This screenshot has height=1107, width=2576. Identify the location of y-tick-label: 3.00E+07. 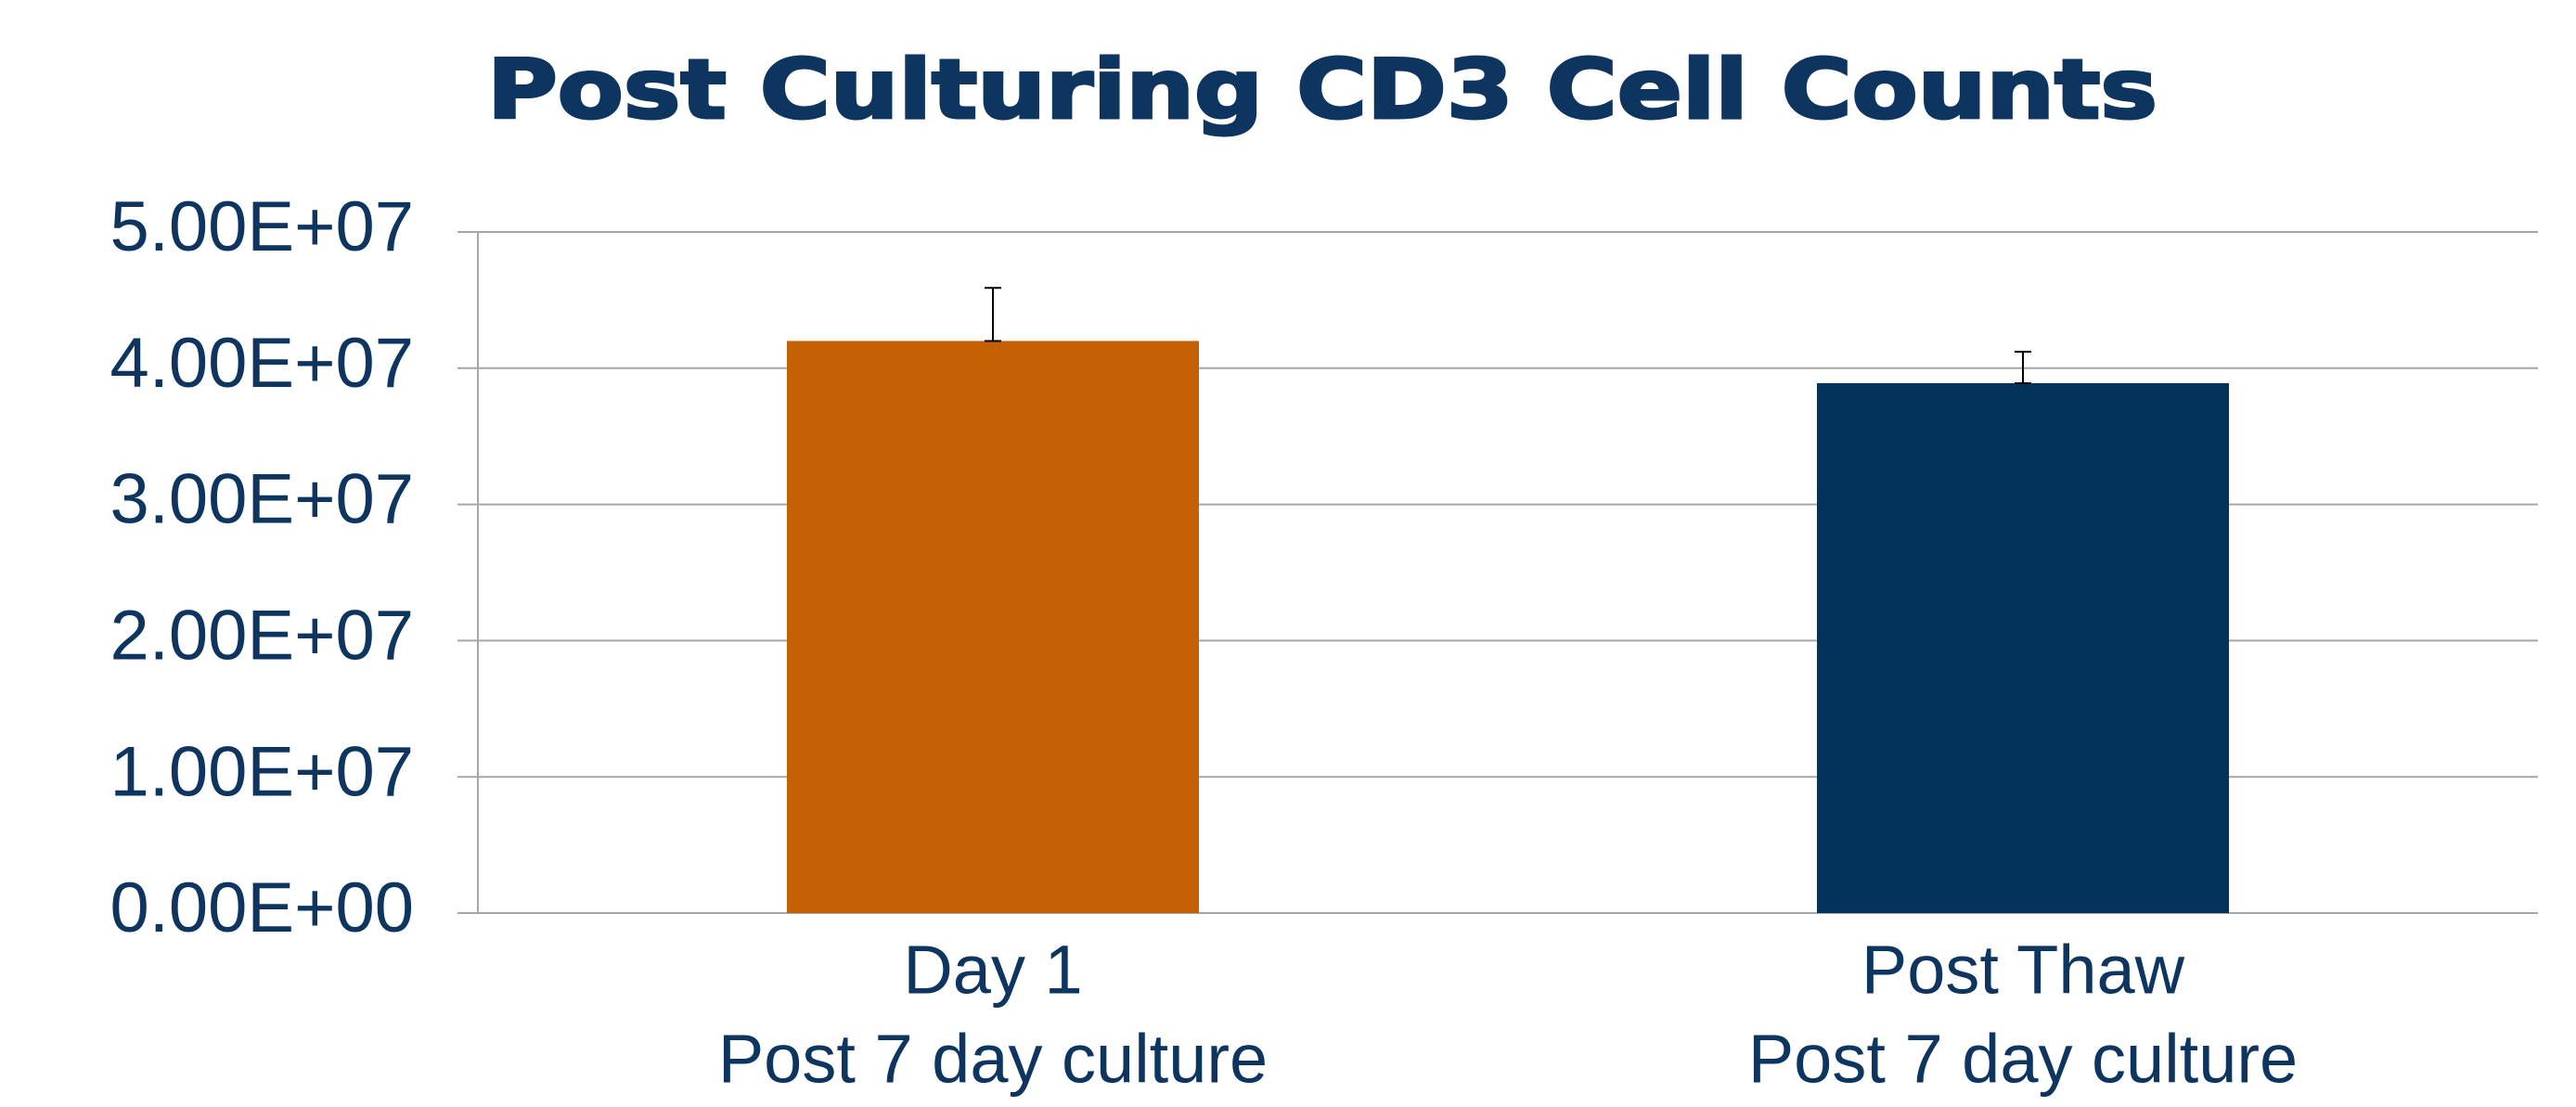
(262, 500).